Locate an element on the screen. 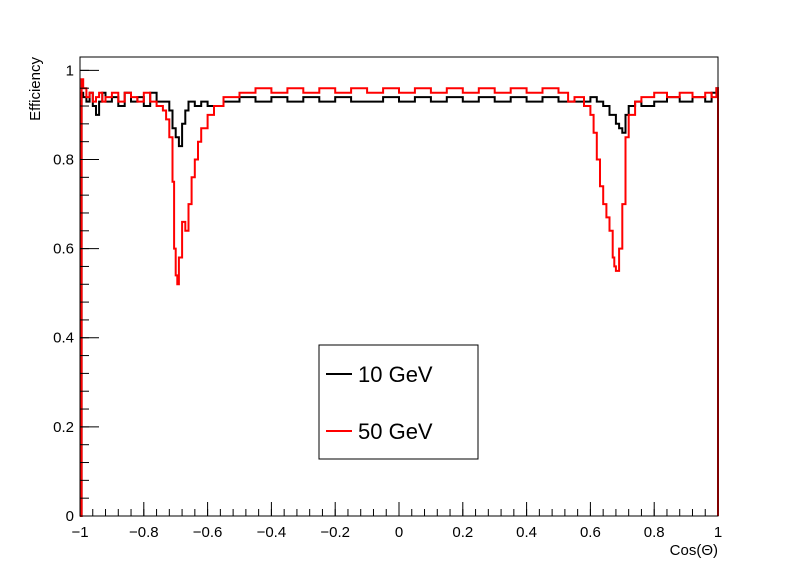  y-tick-label: 0.8 is located at coordinates (63, 159).